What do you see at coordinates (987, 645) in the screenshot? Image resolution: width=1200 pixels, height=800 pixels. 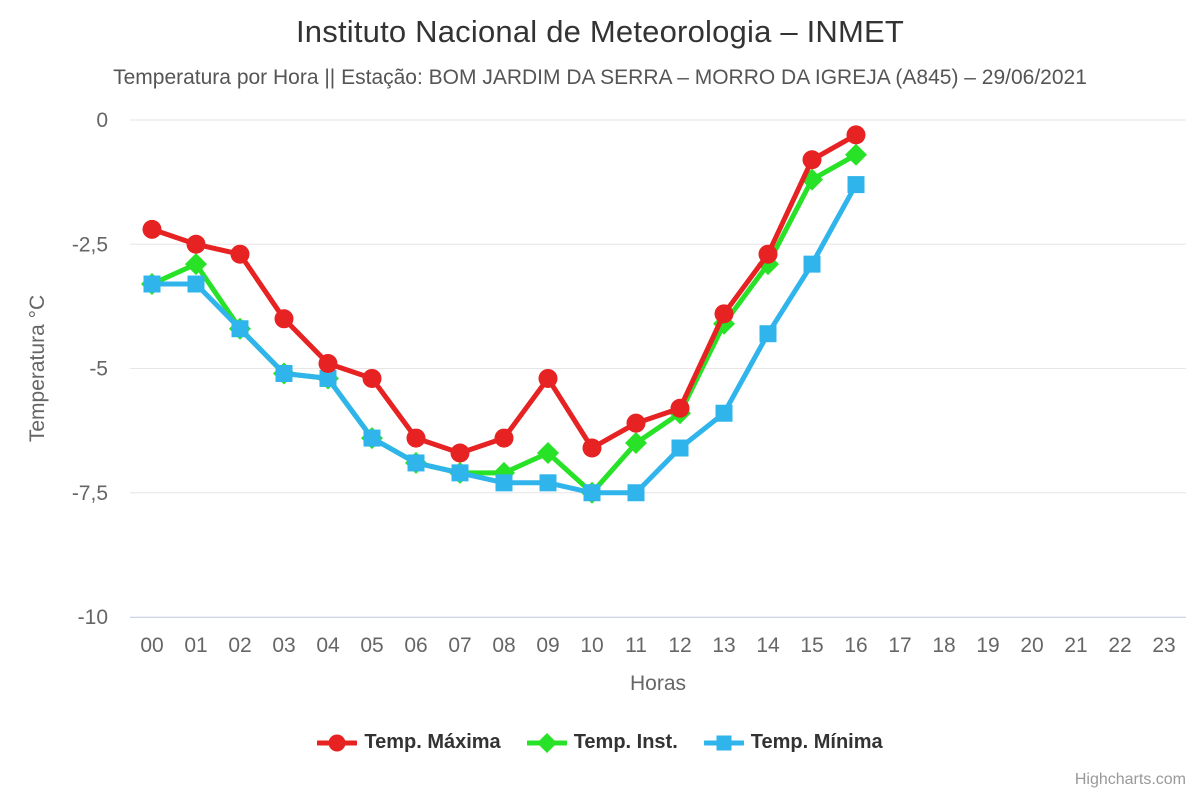 I see `x-tick-label: 19` at bounding box center [987, 645].